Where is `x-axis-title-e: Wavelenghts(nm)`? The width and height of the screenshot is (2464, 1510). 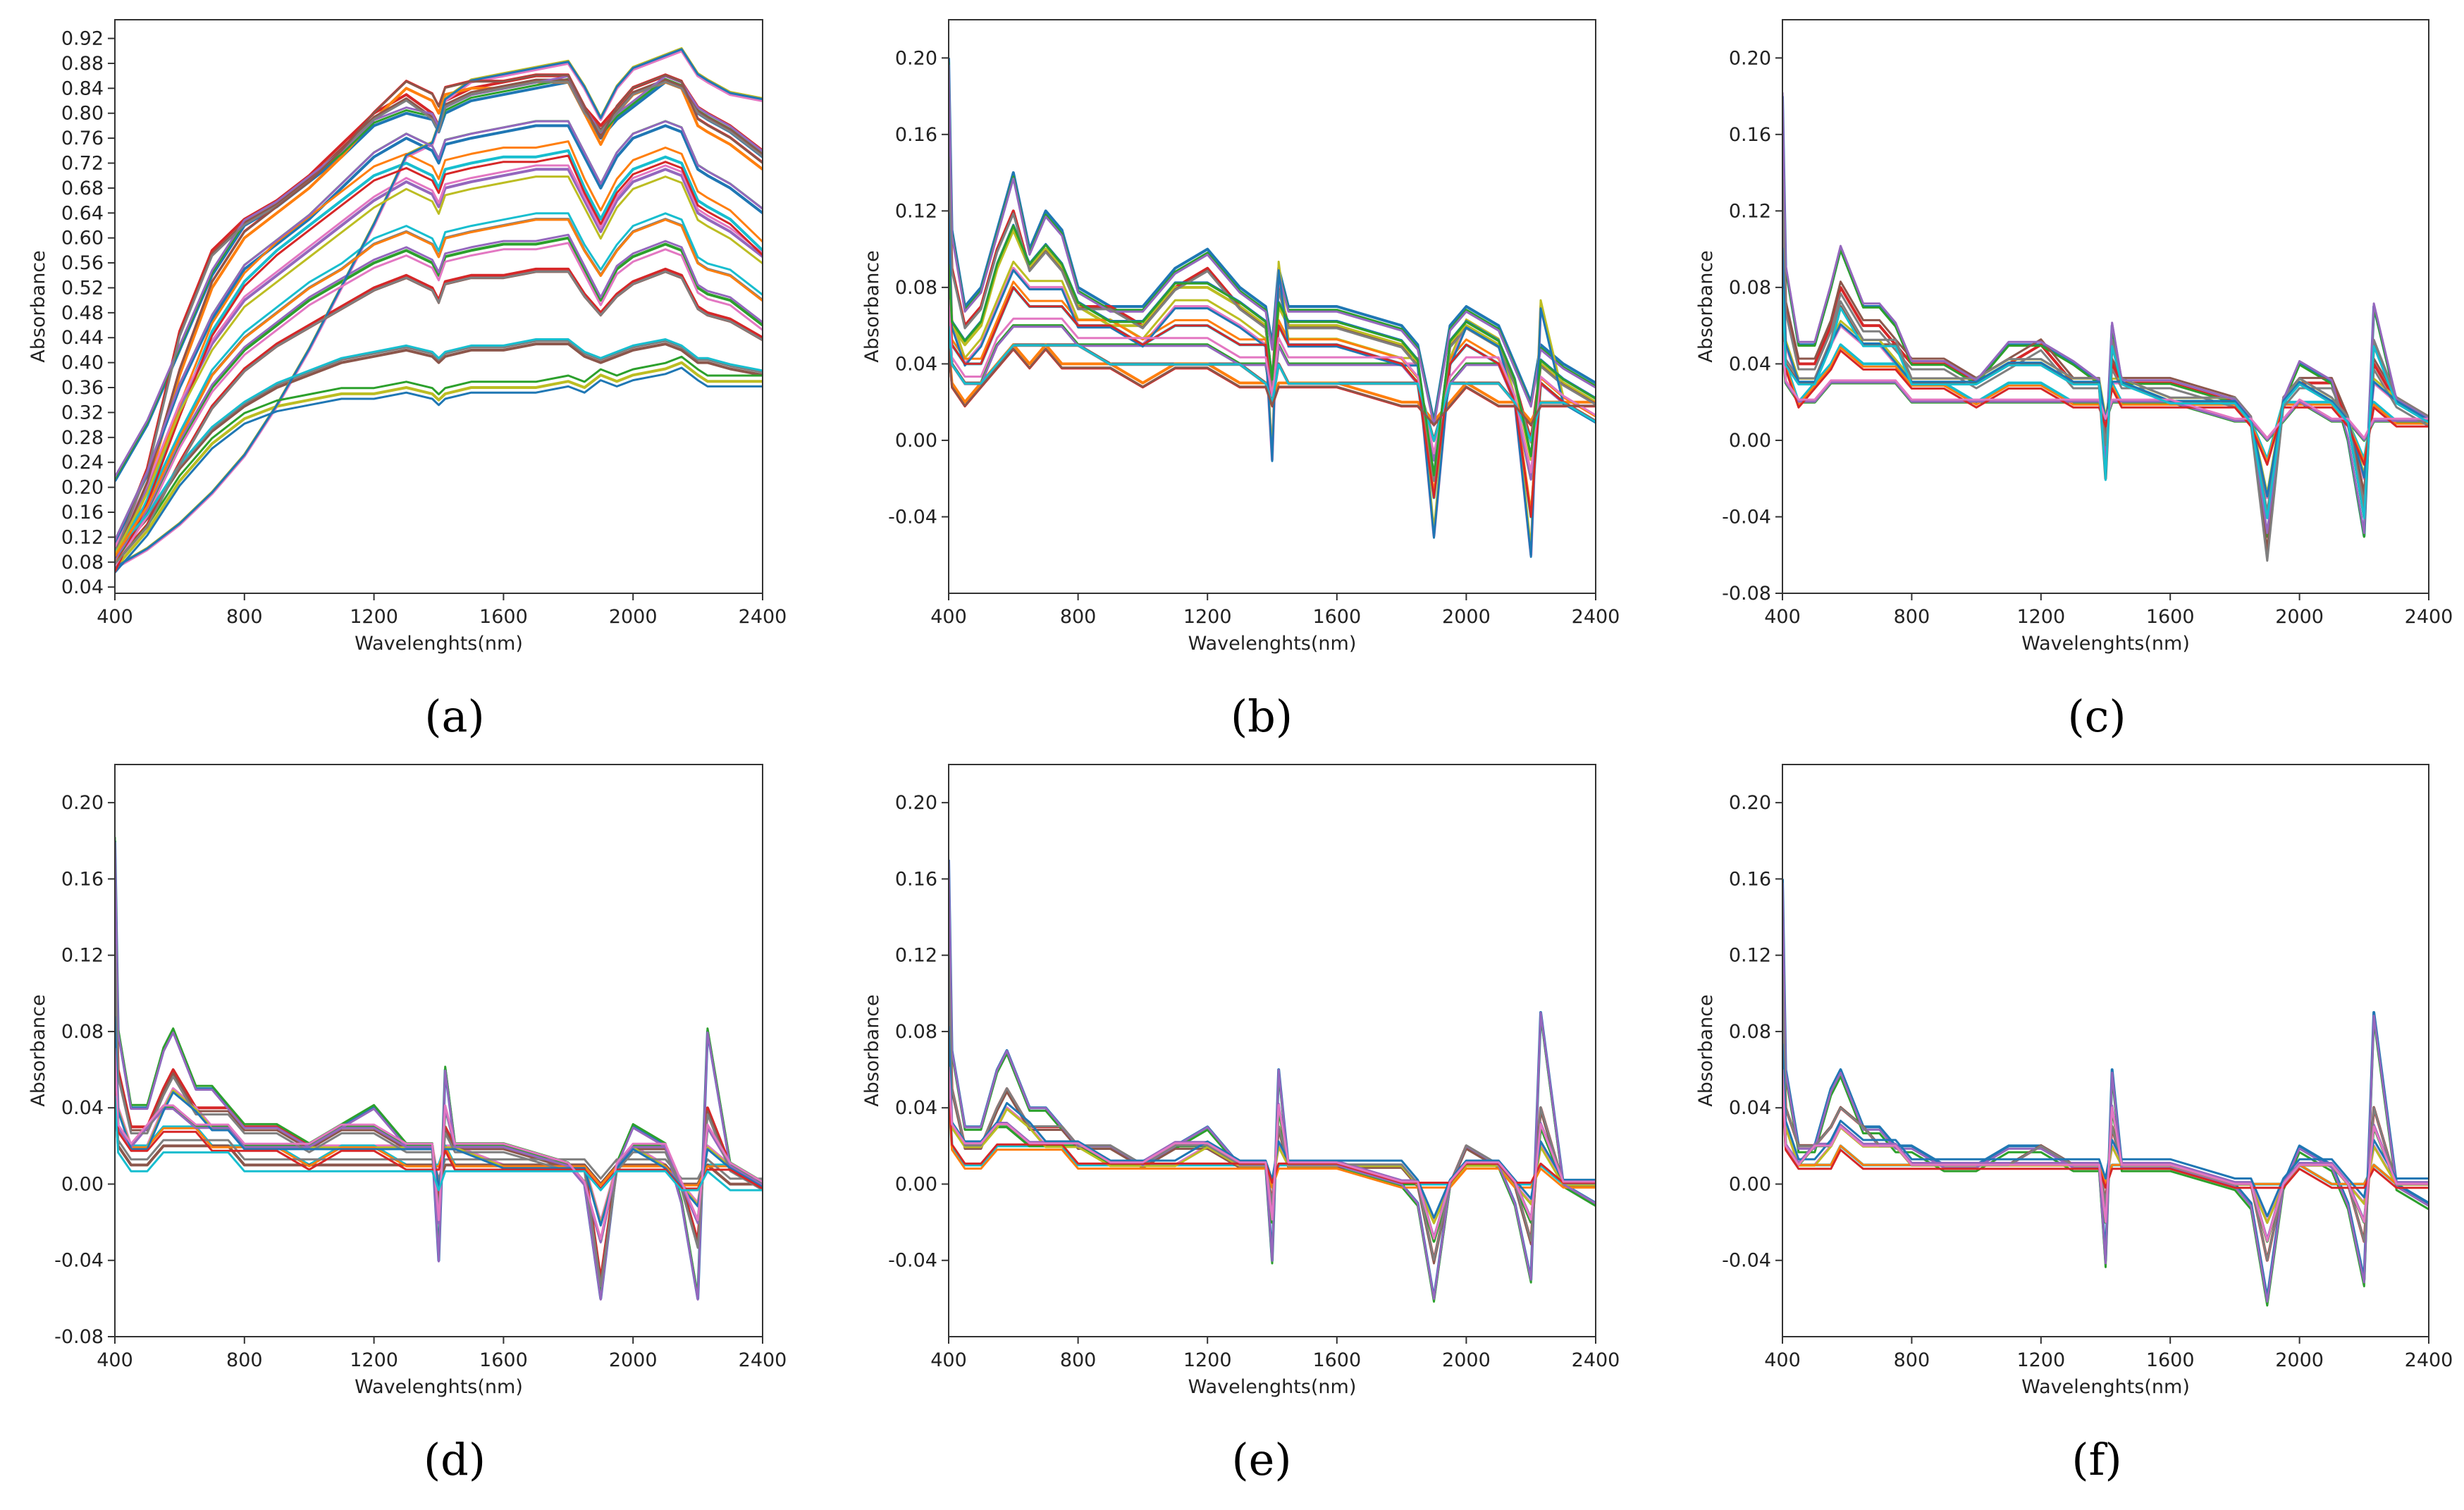
x-axis-title-e: Wavelenghts(nm) is located at coordinates (1272, 1387).